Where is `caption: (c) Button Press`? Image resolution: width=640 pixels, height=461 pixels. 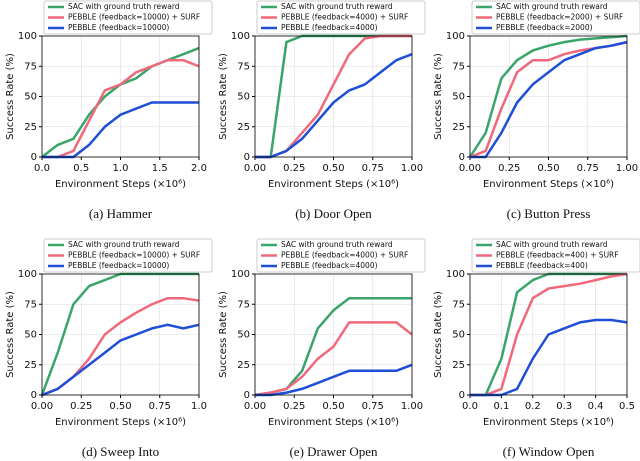 caption: (c) Button Press is located at coordinates (549, 213).